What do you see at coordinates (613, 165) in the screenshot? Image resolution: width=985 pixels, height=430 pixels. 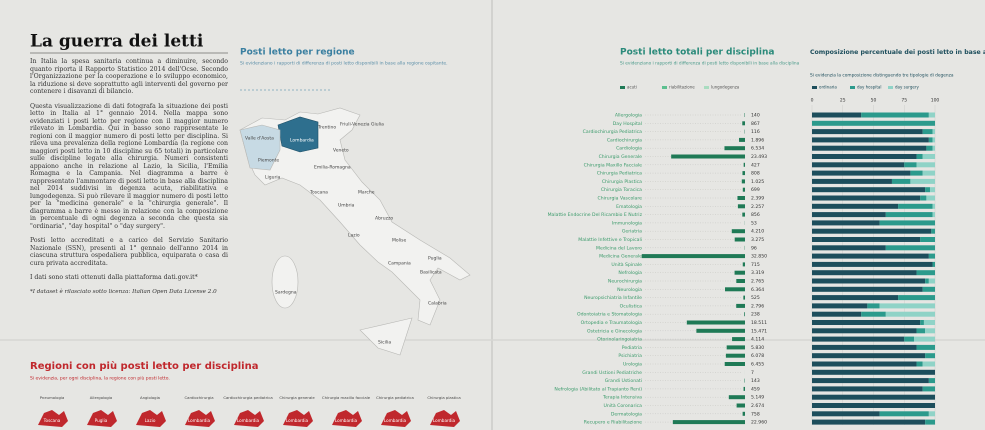 I see `category-label: Chirurgia Maxillo Facciale` at bounding box center [613, 165].